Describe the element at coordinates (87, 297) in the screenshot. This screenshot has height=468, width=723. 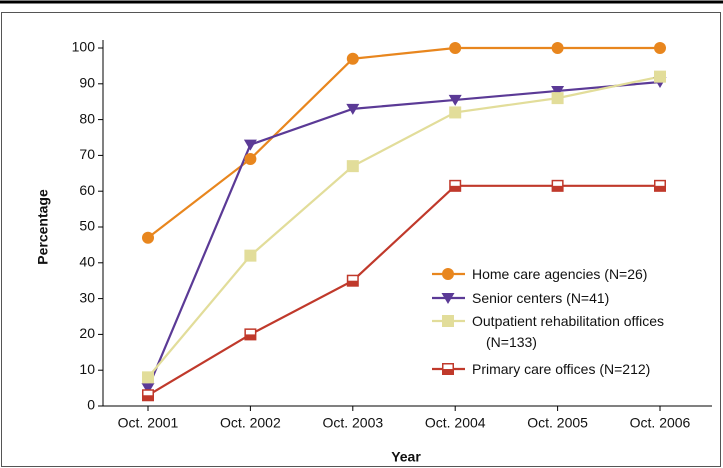
I see `y-tick-label: 30` at that location.